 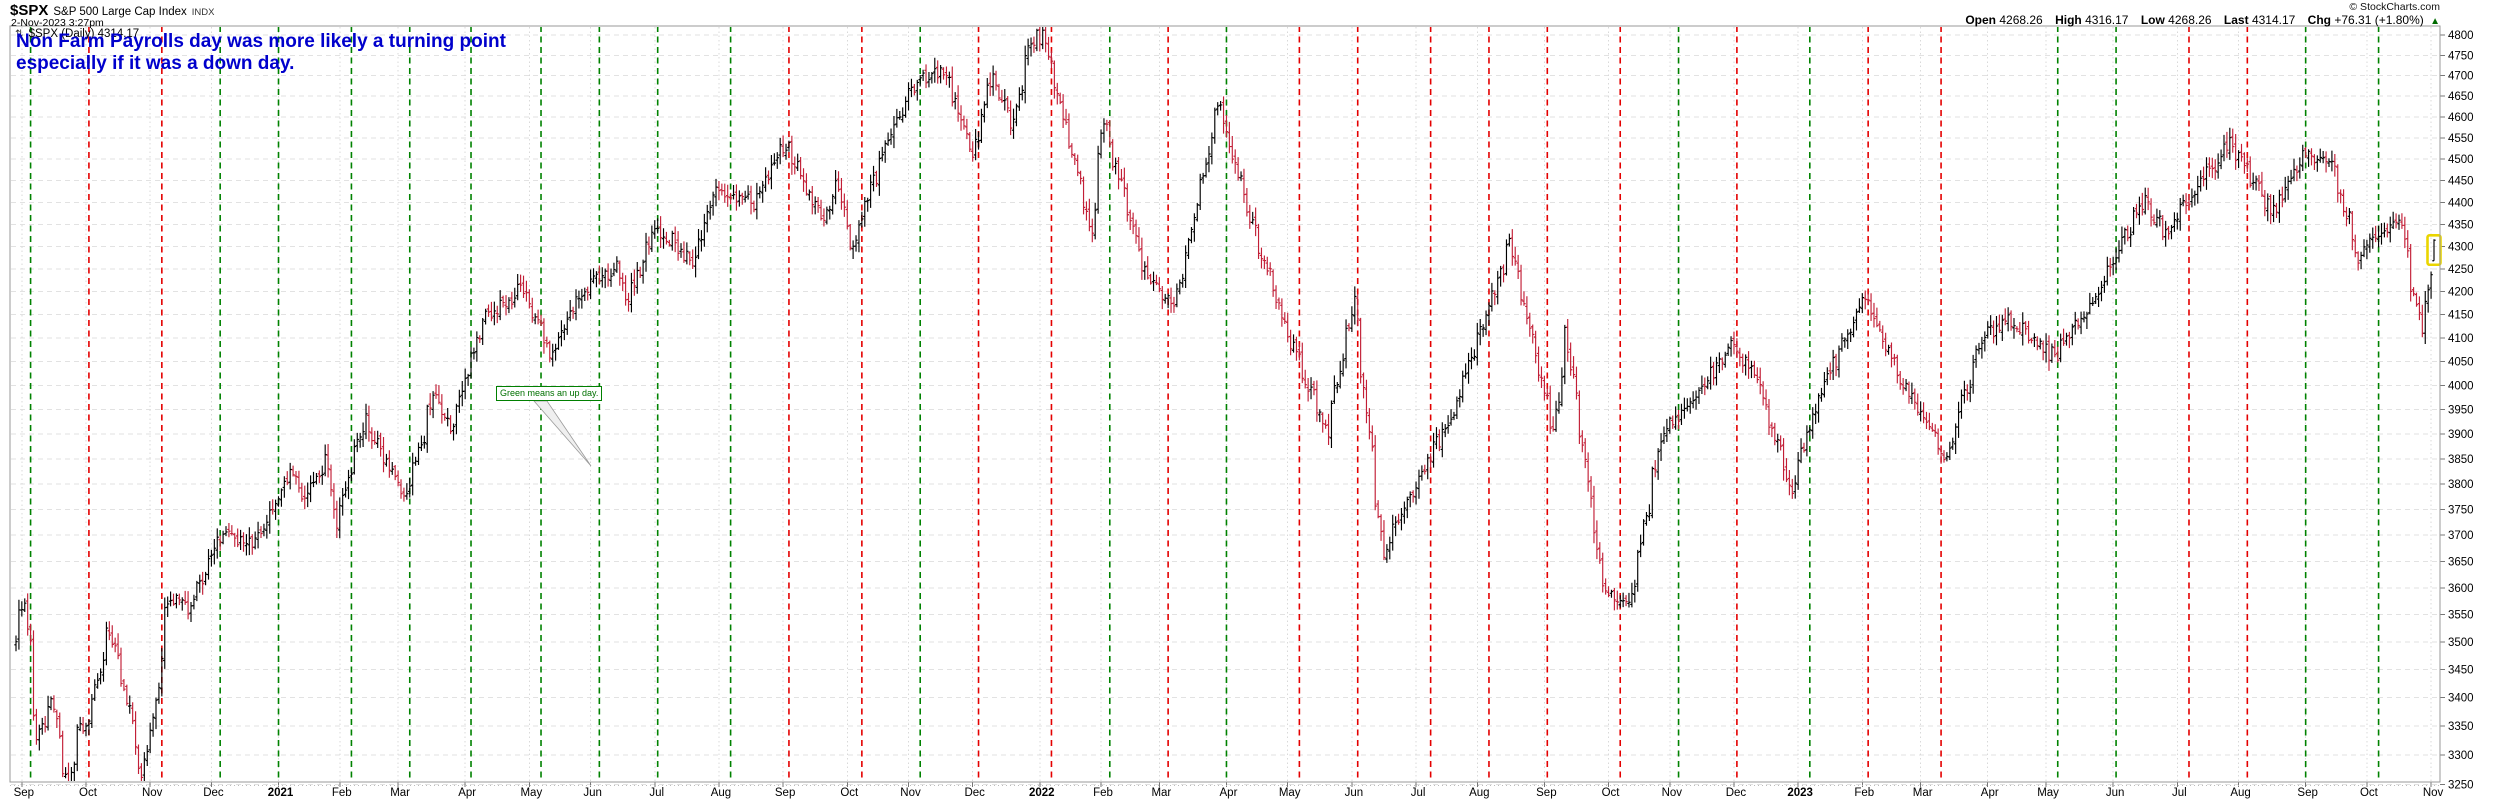 I want to click on svg-text: 2023, so click(x=1800, y=793).